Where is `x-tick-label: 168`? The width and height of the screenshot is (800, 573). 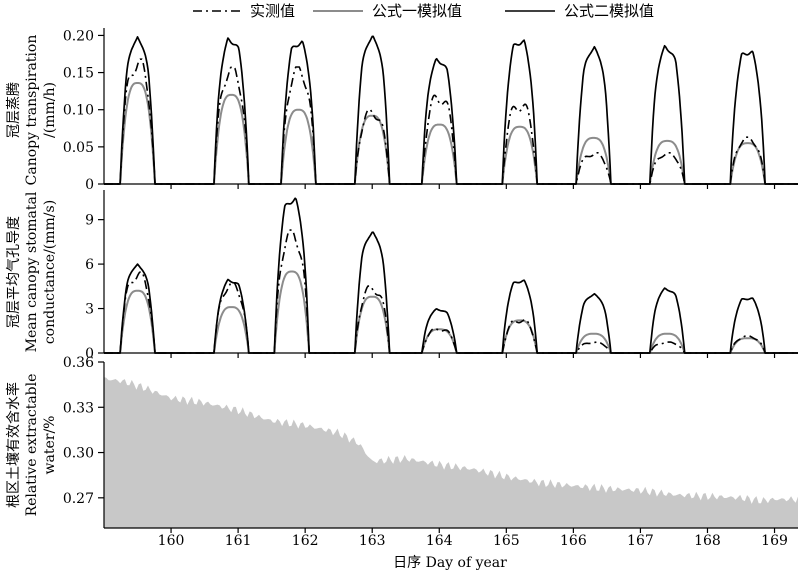 x-tick-label: 168 is located at coordinates (707, 541).